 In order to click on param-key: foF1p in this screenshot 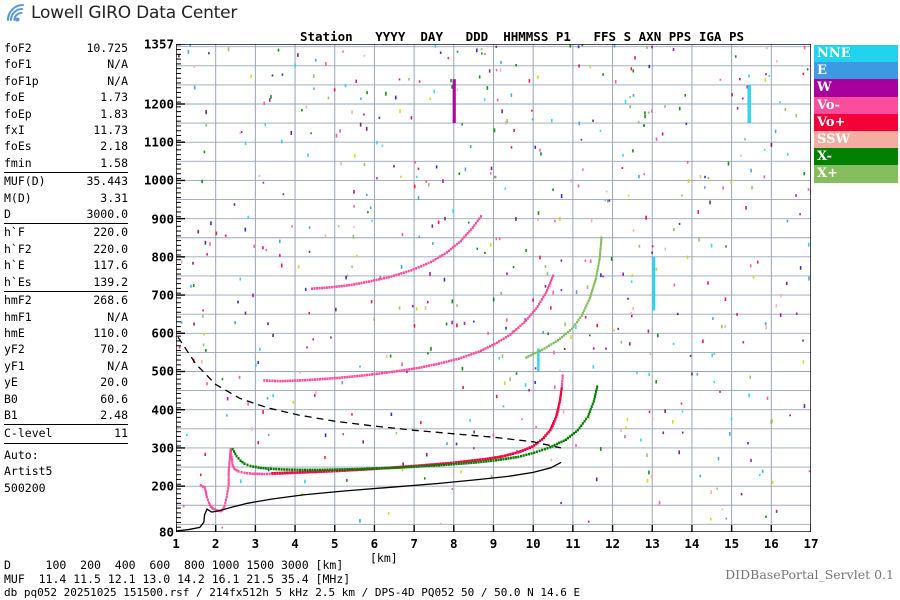, I will do `click(21, 80)`.